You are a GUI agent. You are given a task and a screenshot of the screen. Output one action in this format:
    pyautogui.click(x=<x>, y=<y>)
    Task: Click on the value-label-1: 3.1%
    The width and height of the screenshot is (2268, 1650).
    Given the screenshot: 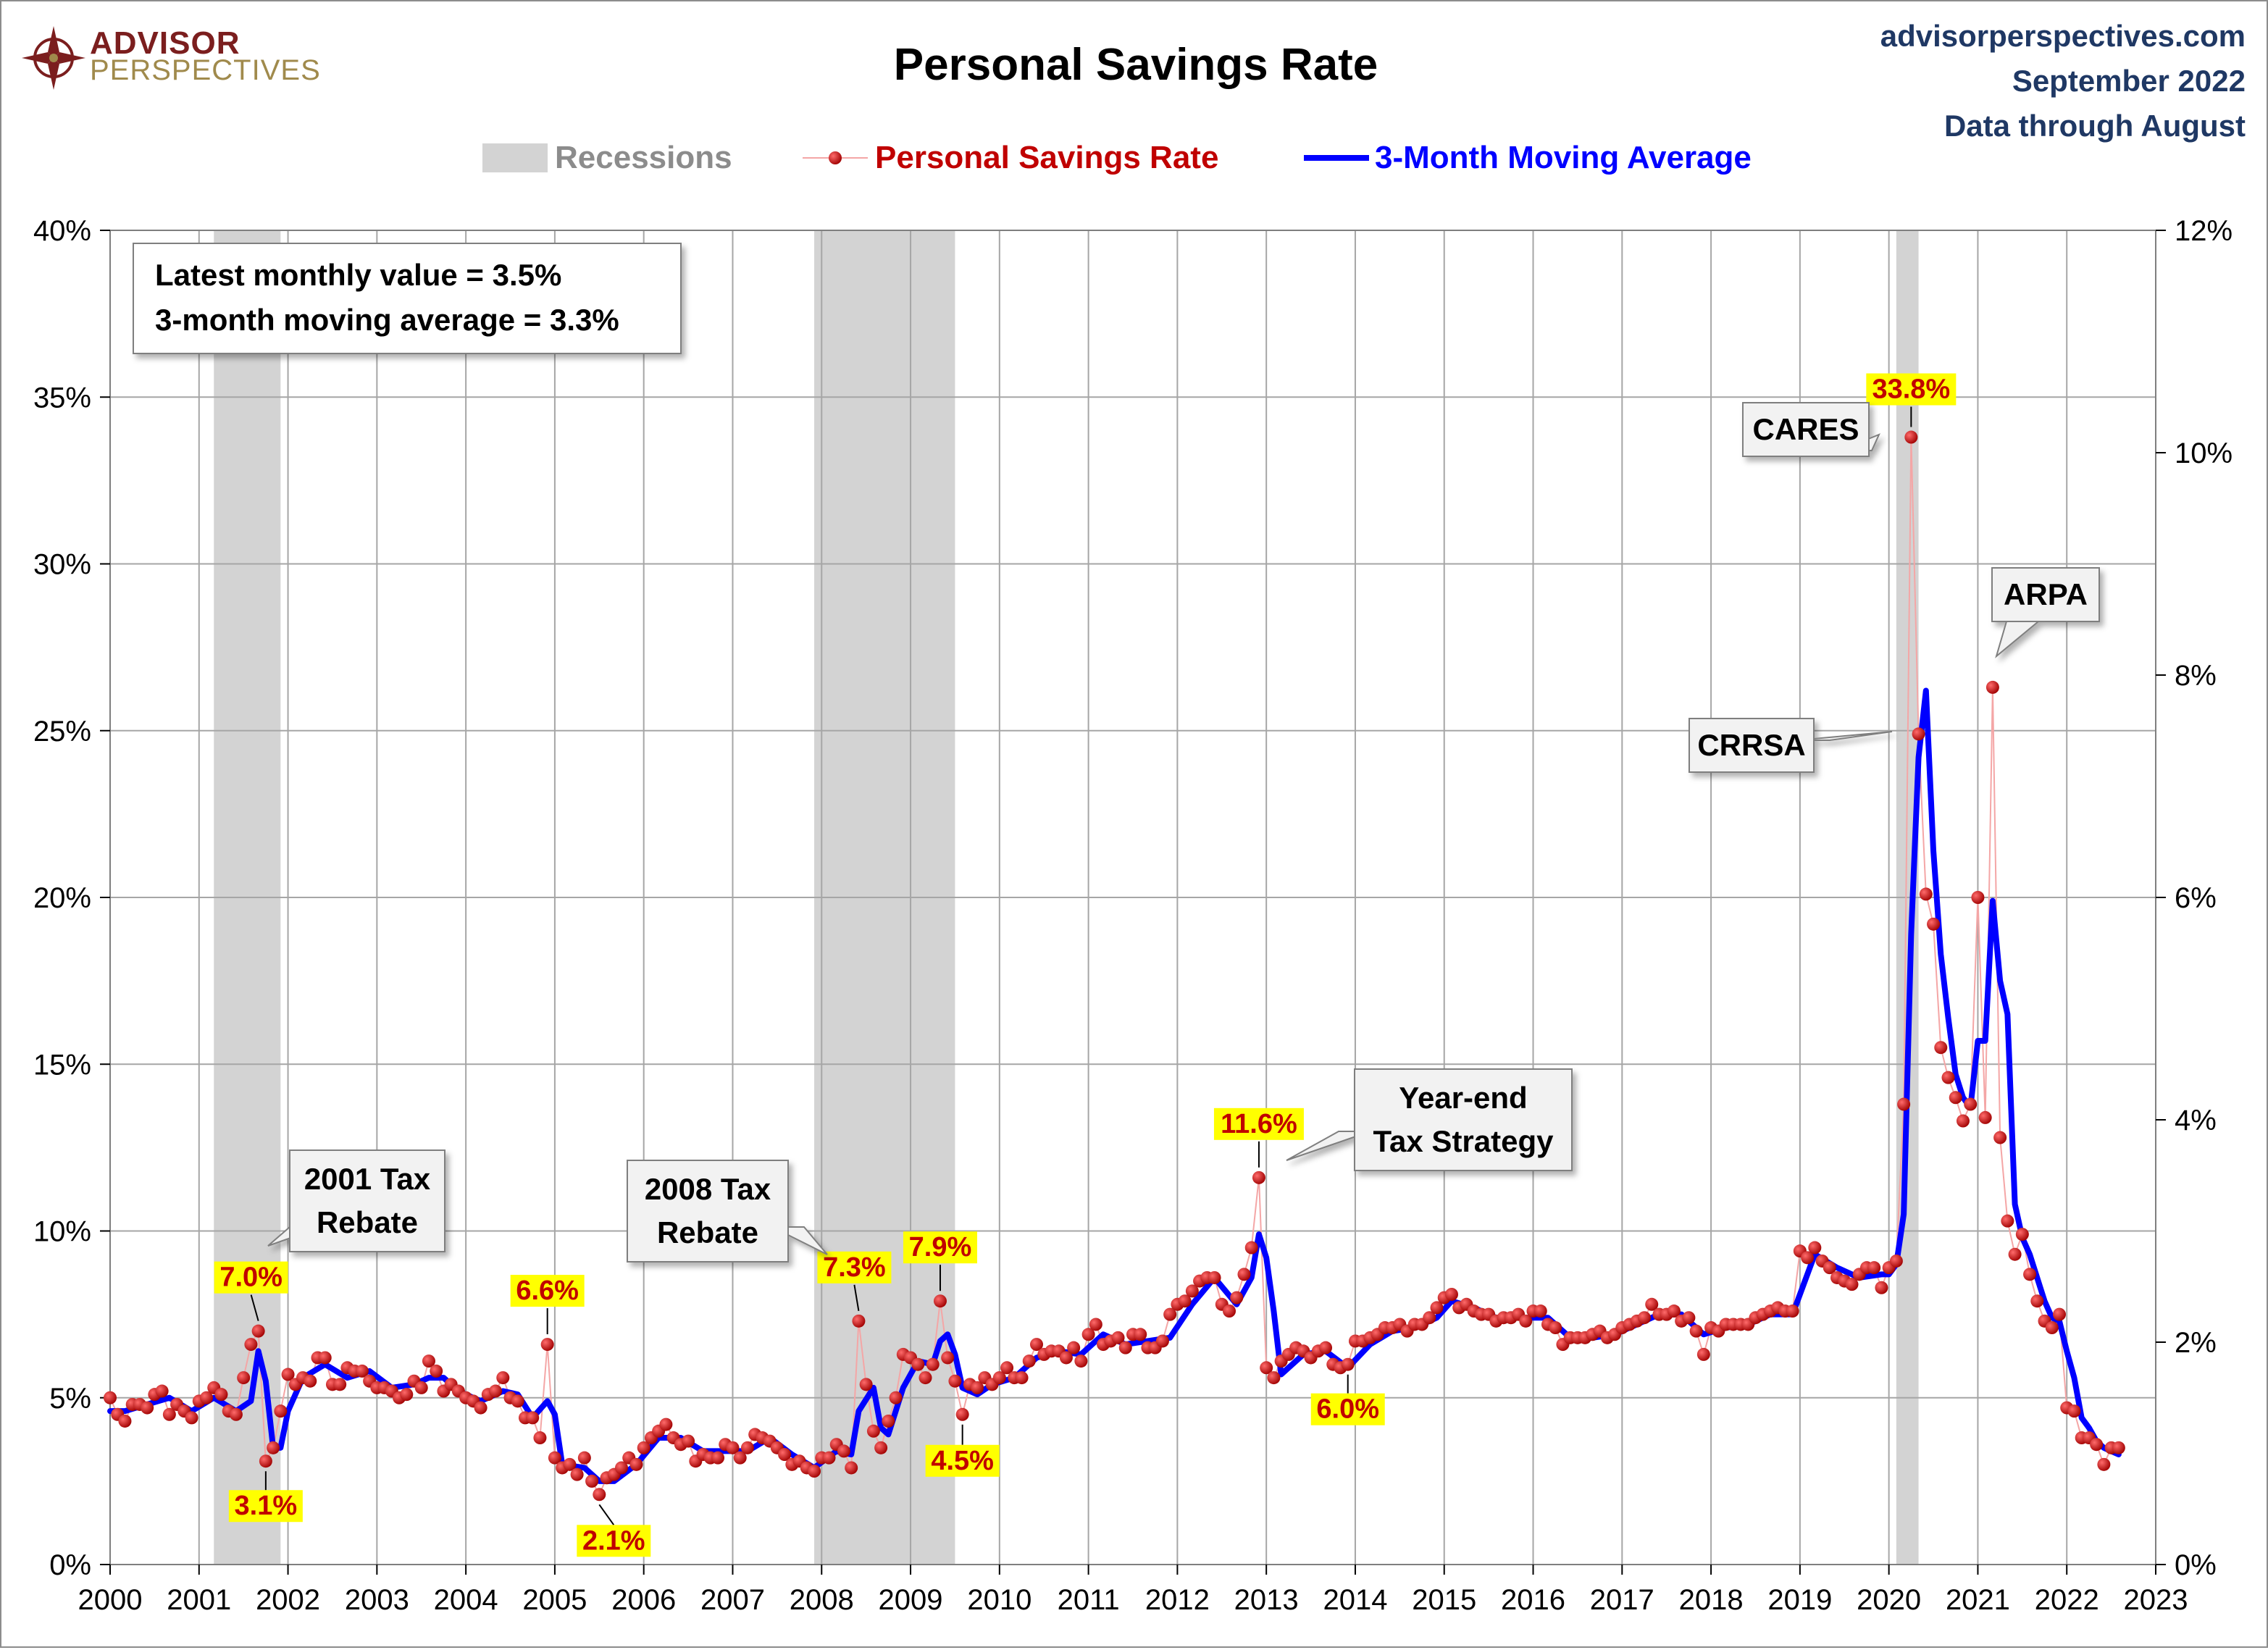 What is the action you would take?
    pyautogui.click(x=266, y=1506)
    